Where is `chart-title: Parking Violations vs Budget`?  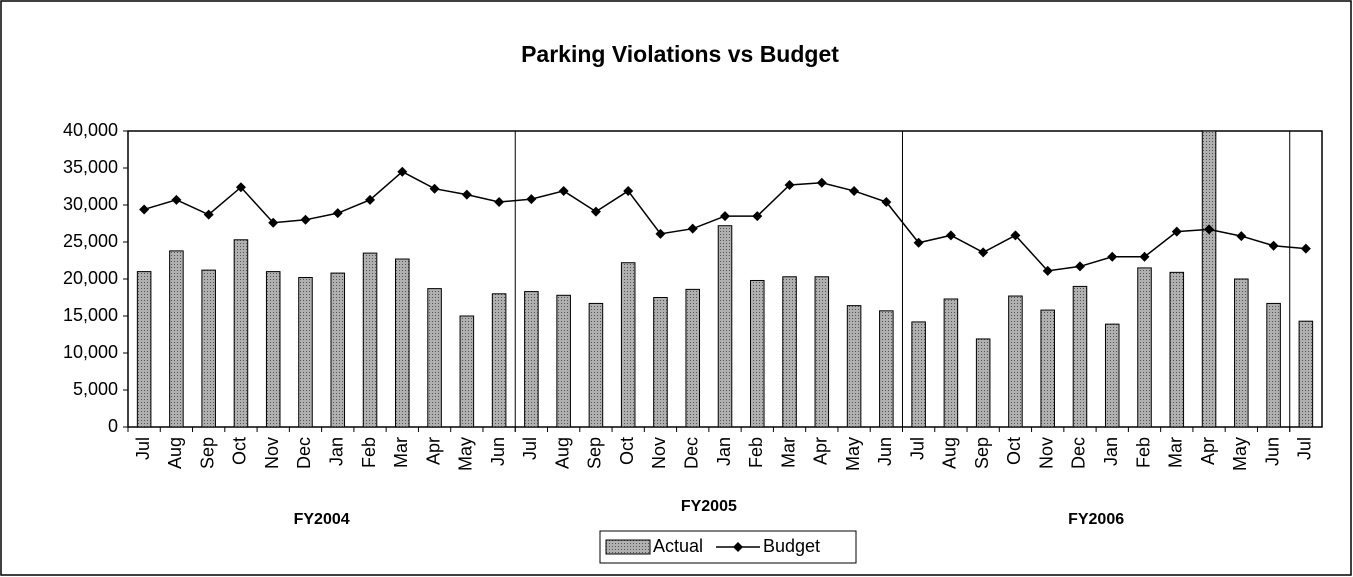 chart-title: Parking Violations vs Budget is located at coordinates (680, 54).